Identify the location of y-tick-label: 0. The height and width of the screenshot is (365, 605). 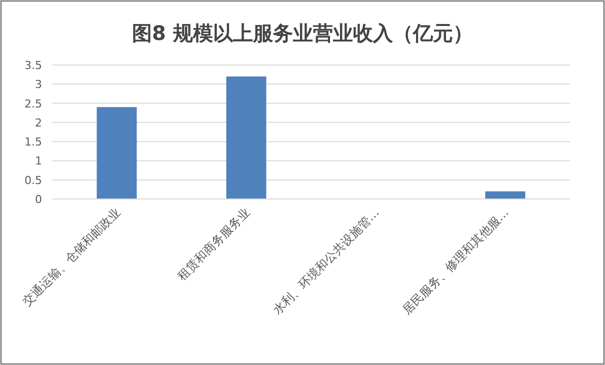
(38, 199).